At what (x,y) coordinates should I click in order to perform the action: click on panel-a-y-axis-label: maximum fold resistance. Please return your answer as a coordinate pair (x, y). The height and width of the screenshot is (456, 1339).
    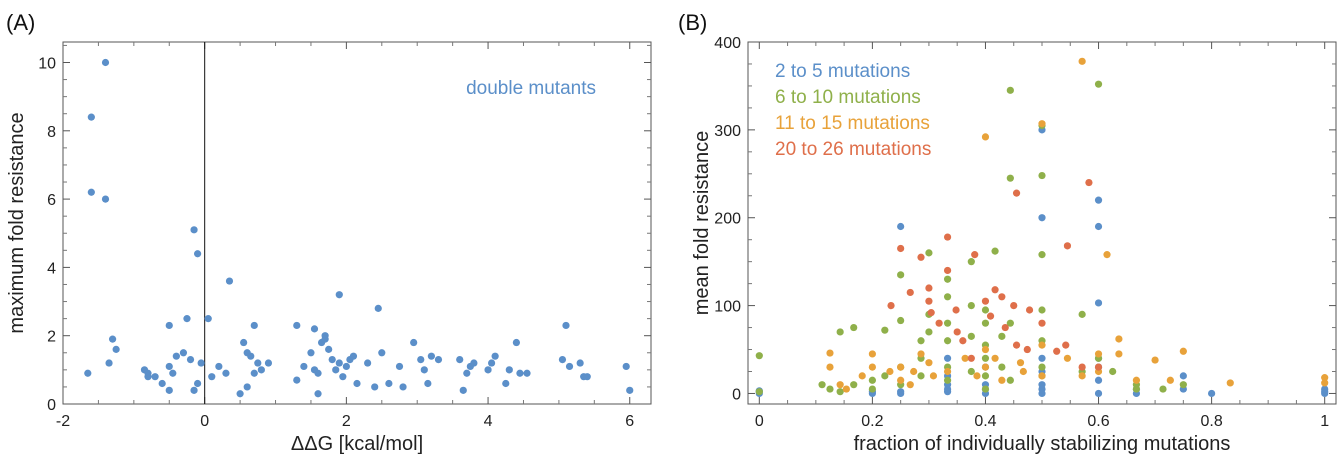
    Looking at the image, I should click on (17, 222).